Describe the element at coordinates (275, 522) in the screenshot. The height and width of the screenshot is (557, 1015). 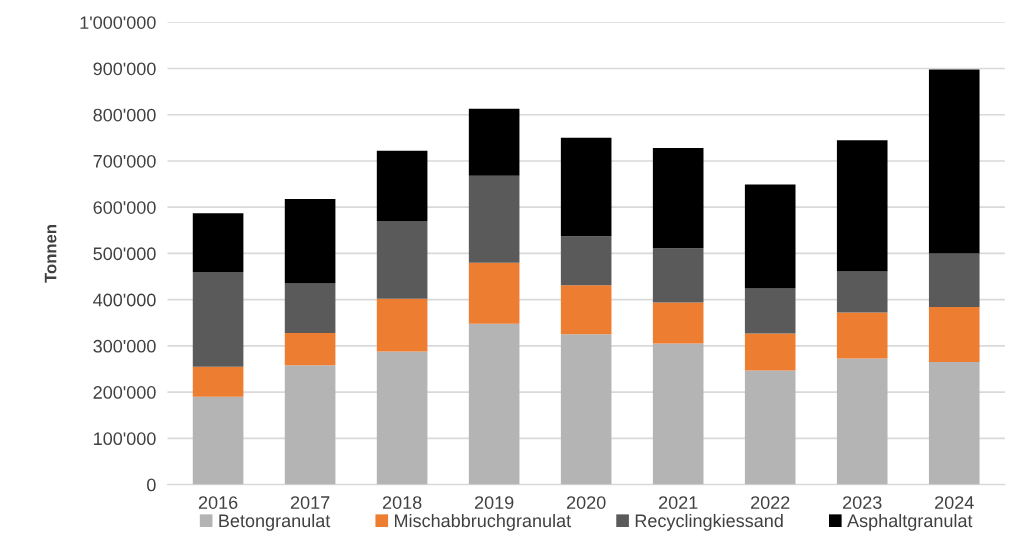
I see `legend-label: Betongranulat` at that location.